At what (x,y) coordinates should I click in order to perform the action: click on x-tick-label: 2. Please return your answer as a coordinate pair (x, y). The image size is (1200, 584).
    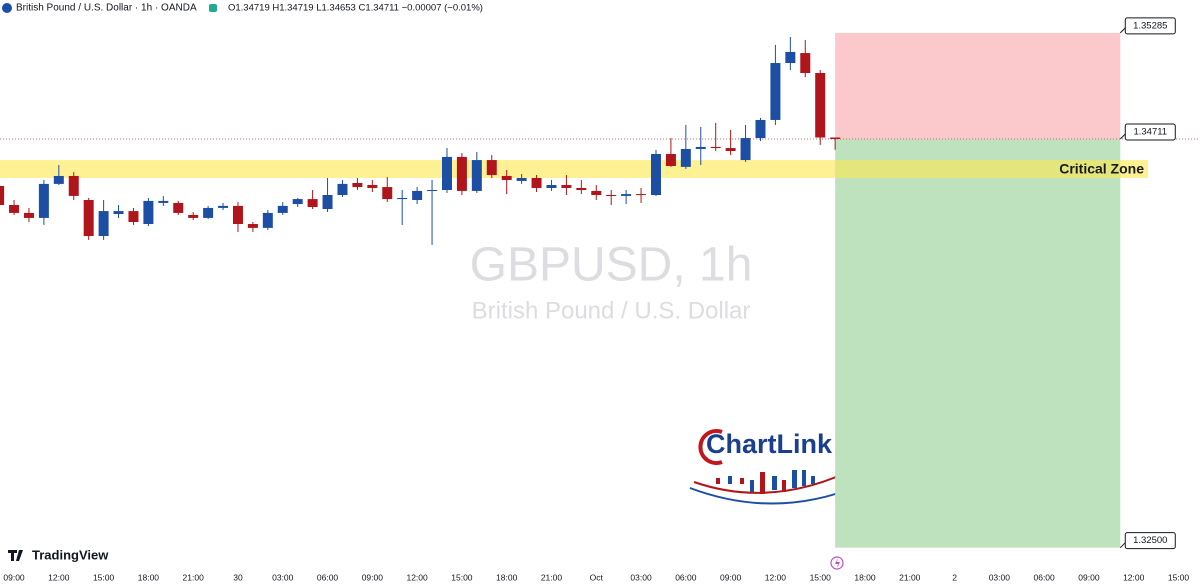
    Looking at the image, I should click on (954, 577).